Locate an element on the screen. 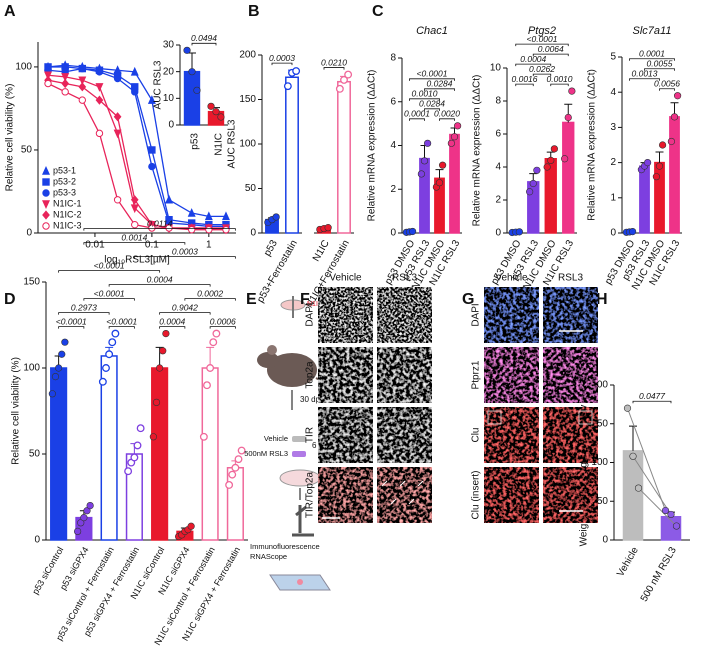  y-tick-label: 1 is located at coordinates (613, 197).